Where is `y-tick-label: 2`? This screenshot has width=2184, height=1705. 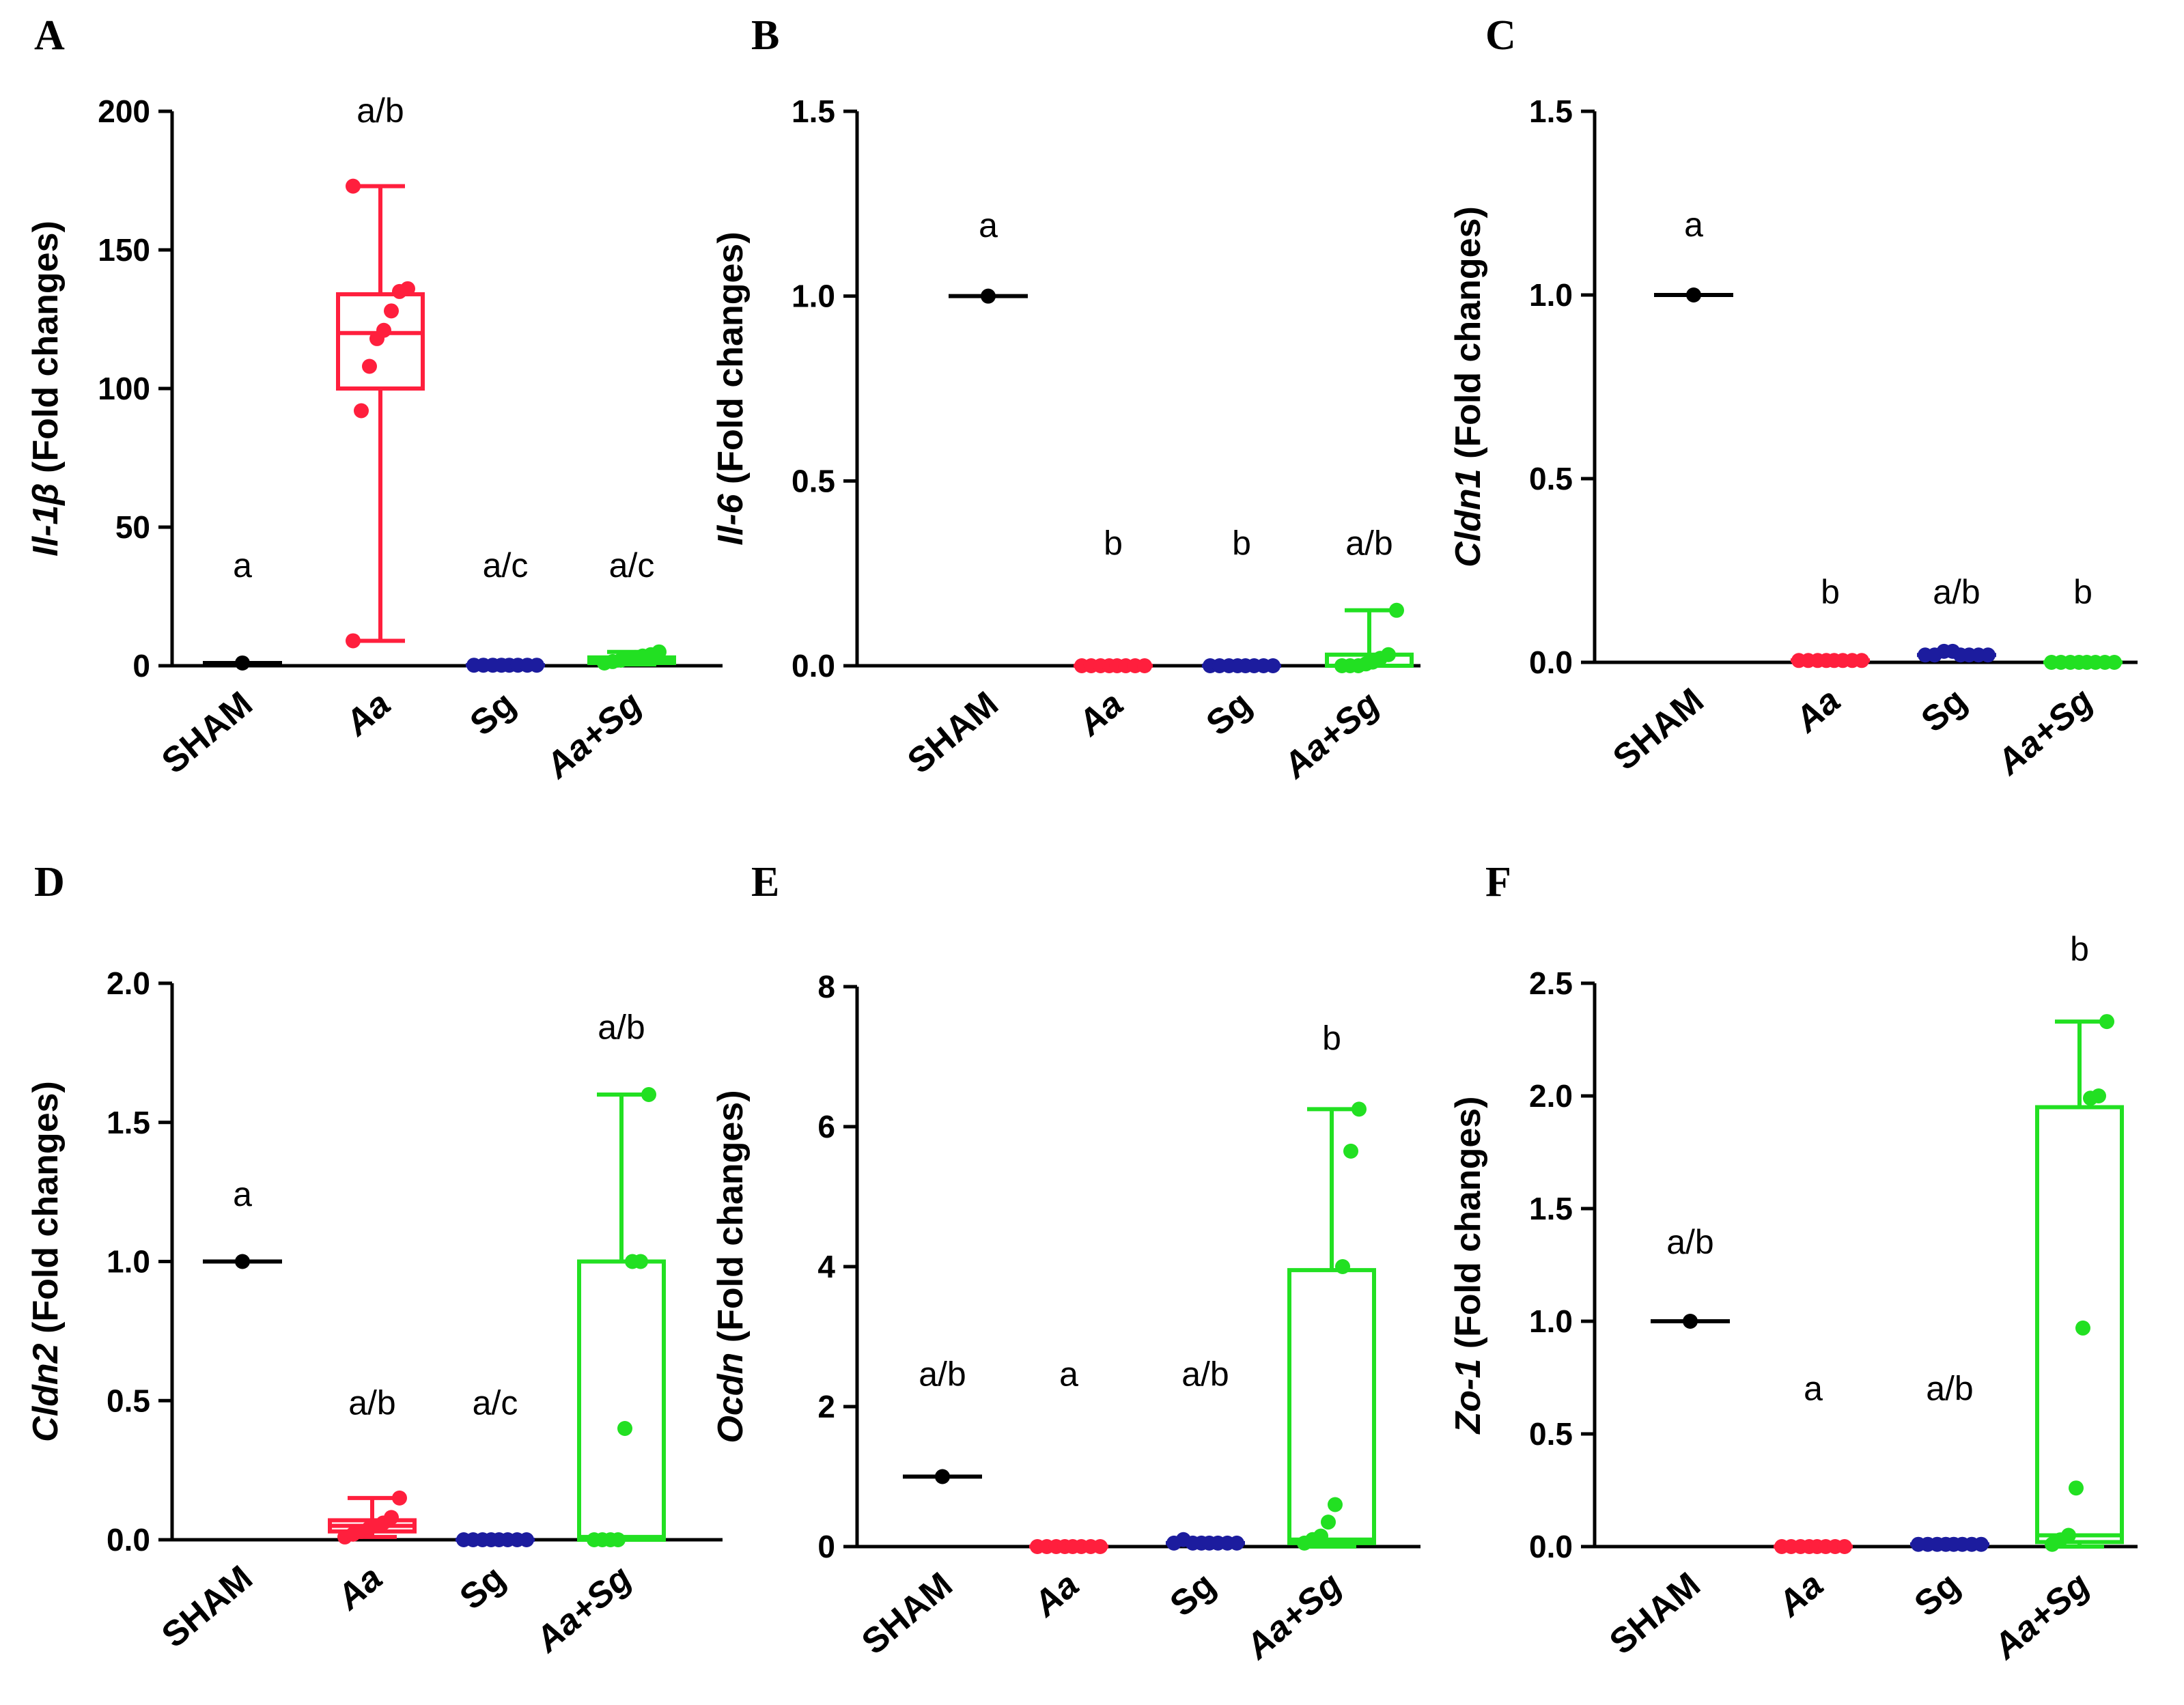
y-tick-label: 2 is located at coordinates (826, 1406).